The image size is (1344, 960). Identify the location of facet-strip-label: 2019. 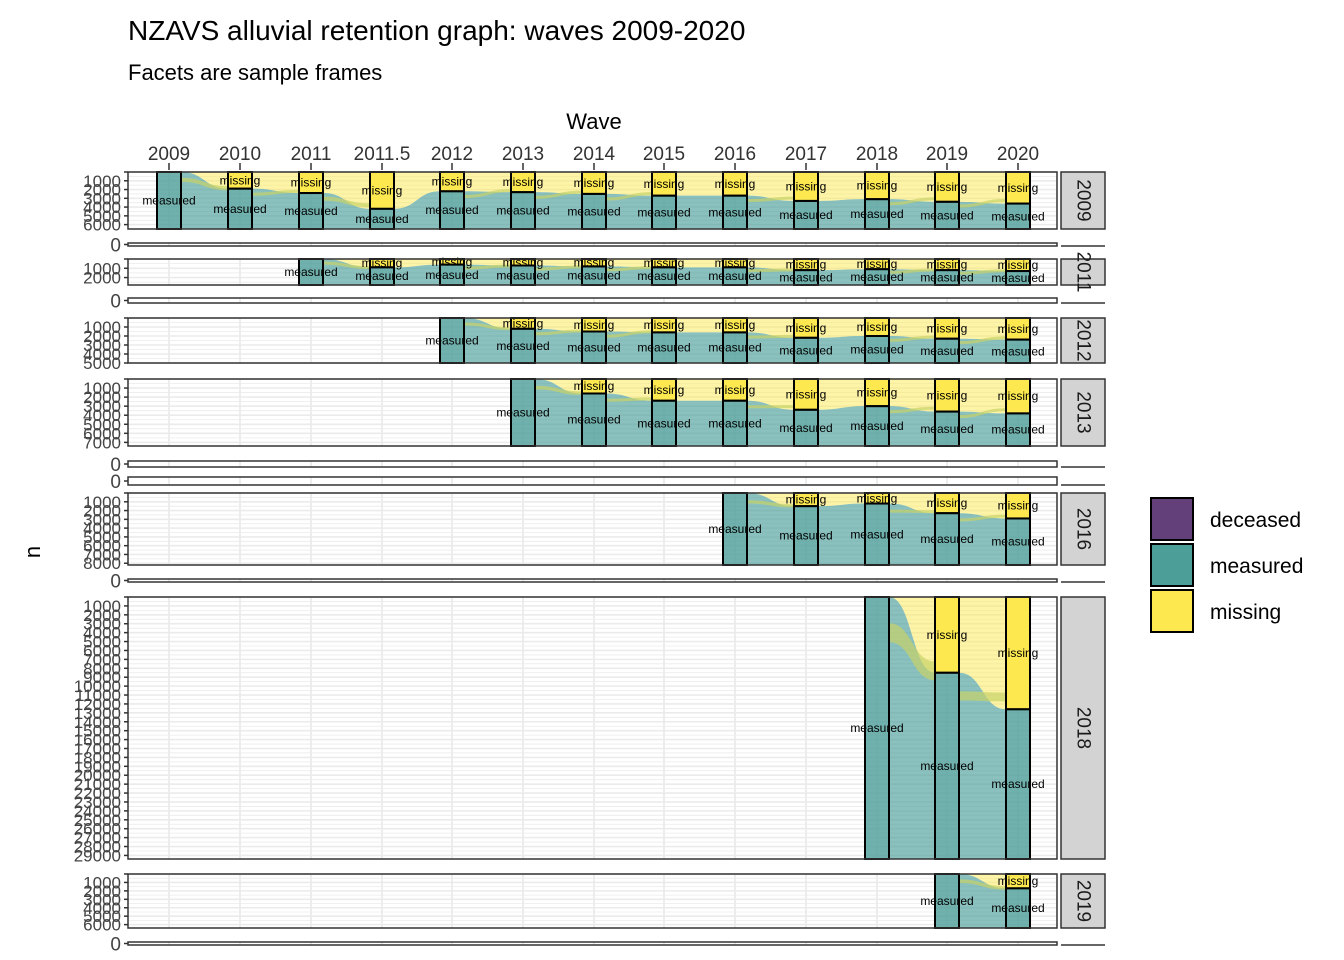
(1083, 901).